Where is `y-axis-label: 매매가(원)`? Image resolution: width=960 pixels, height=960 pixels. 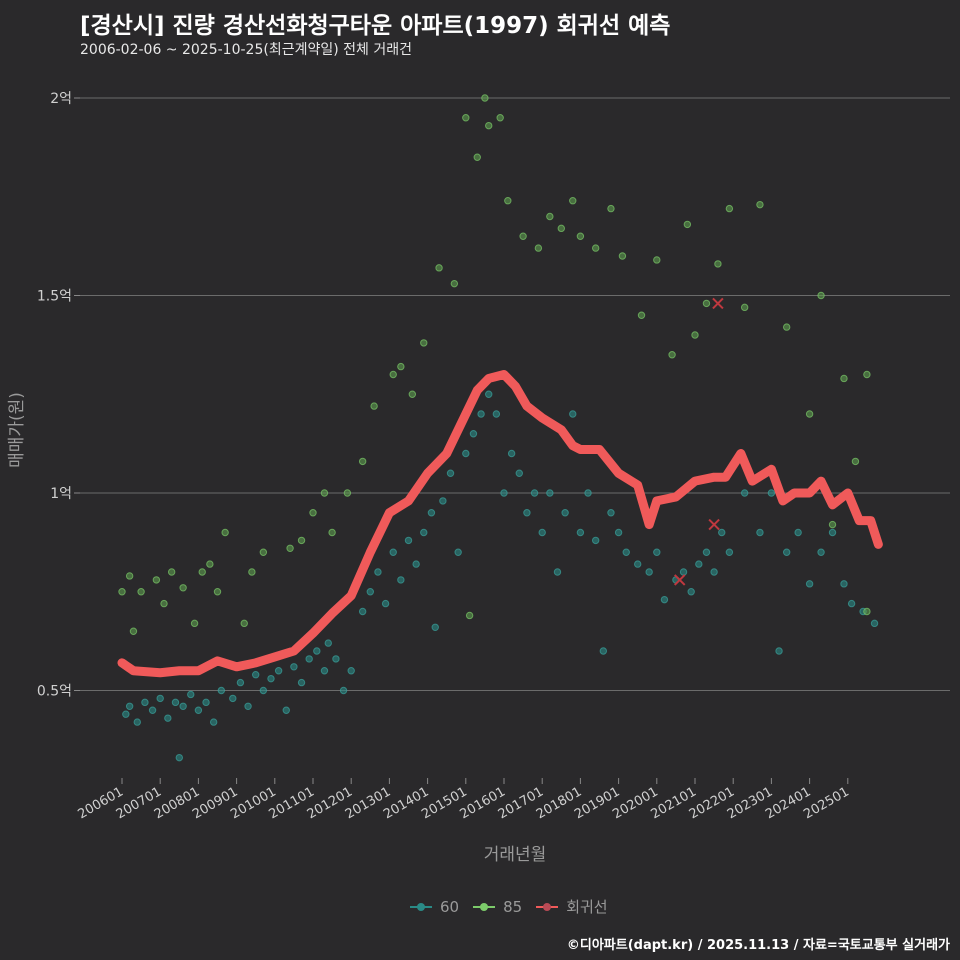
y-axis-label: 매매가(원) is located at coordinates (17, 430).